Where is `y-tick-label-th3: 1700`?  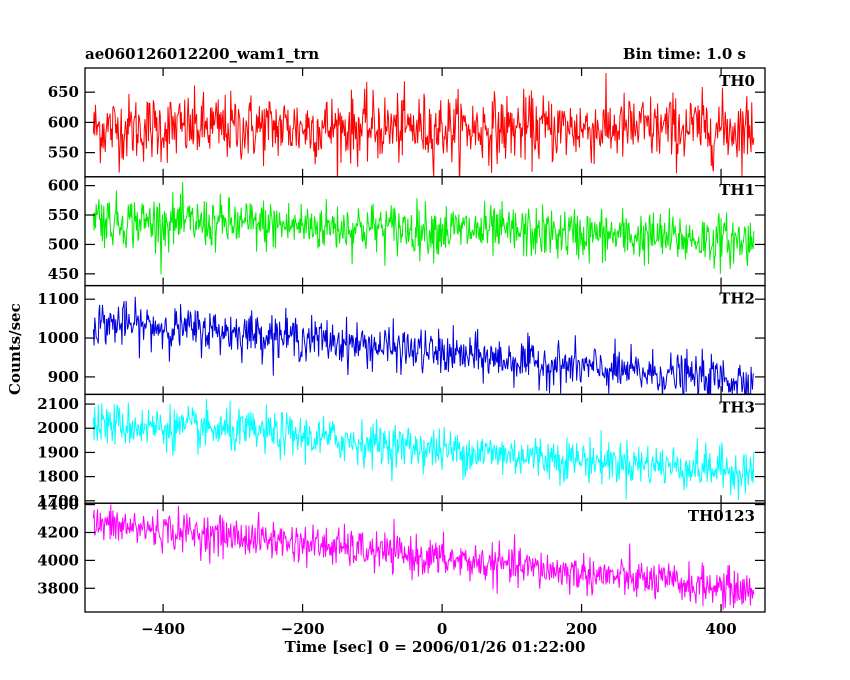
y-tick-label-th3: 1700 is located at coordinates (58, 501).